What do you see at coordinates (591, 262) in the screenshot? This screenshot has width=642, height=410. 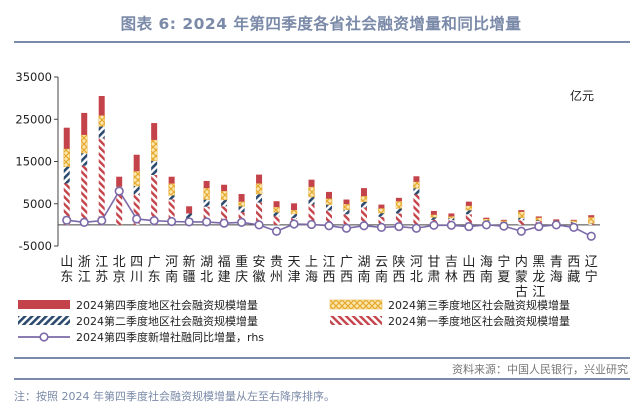 I see `x-tick-label: 辽` at bounding box center [591, 262].